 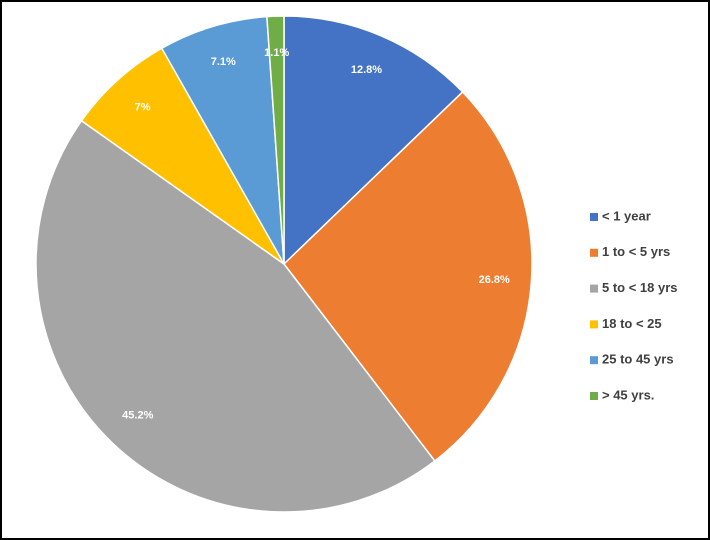 What do you see at coordinates (143, 108) in the screenshot?
I see `data-label: 7%` at bounding box center [143, 108].